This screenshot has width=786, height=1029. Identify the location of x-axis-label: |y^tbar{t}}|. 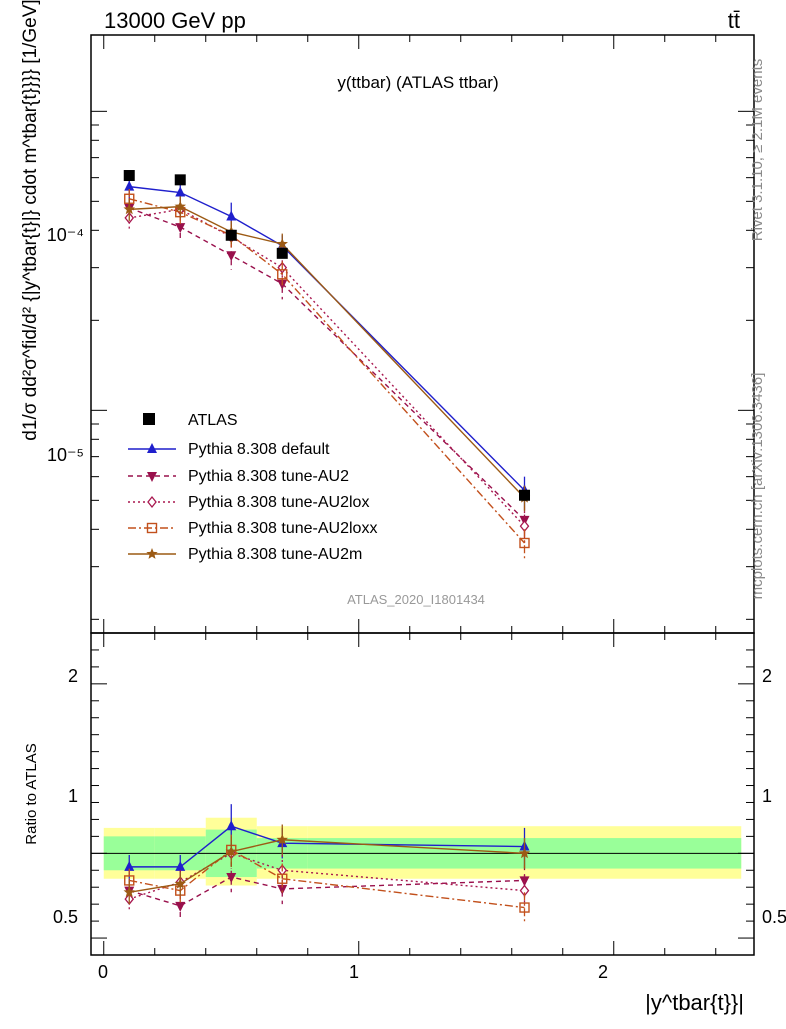
(694, 1002).